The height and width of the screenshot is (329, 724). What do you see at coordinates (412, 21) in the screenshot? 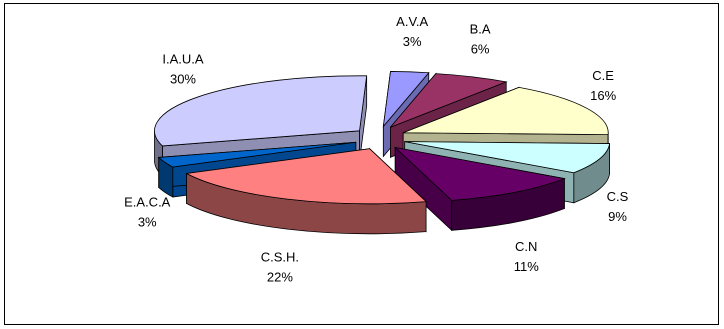
I see `slice-label-a-v-a: A.V.A` at bounding box center [412, 21].